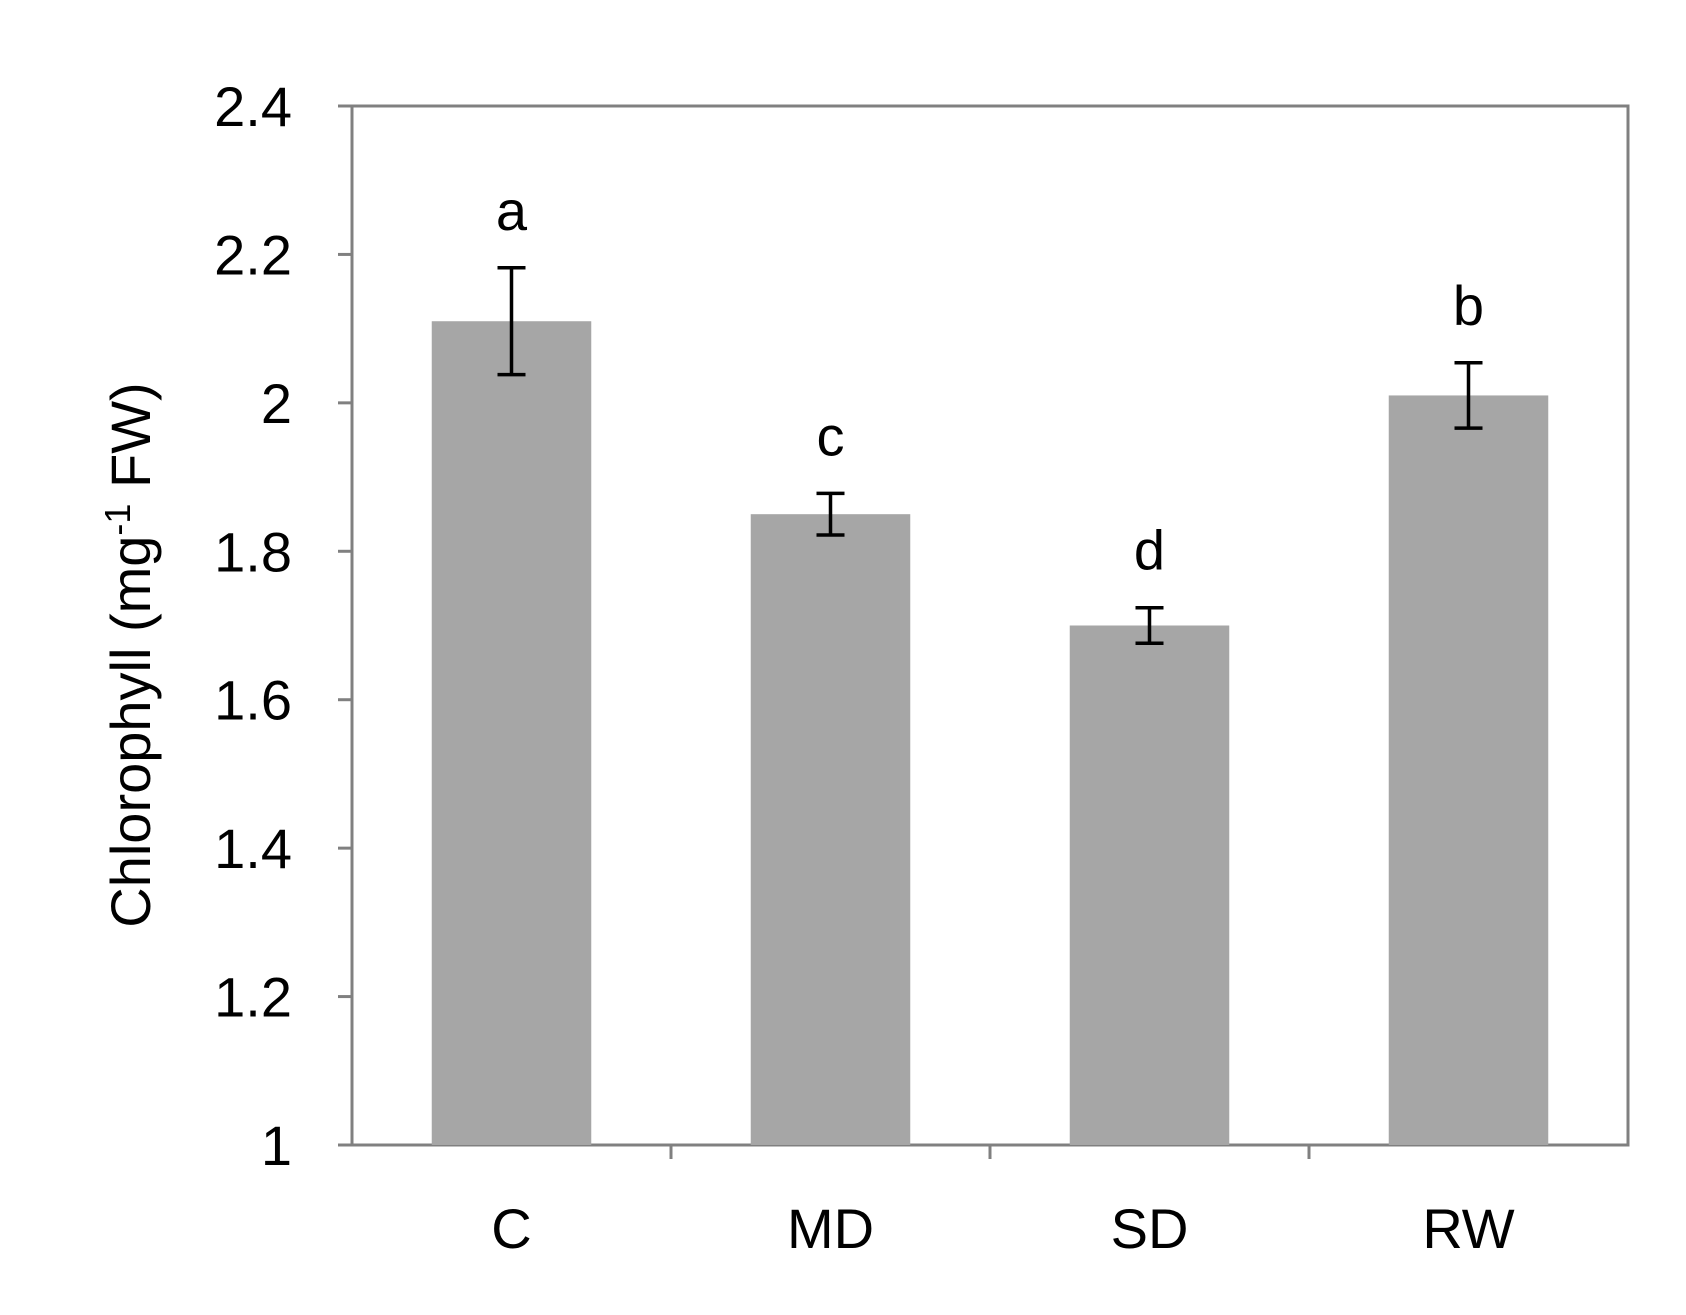  Describe the element at coordinates (1150, 1228) in the screenshot. I see `x-tick-label: SD` at that location.